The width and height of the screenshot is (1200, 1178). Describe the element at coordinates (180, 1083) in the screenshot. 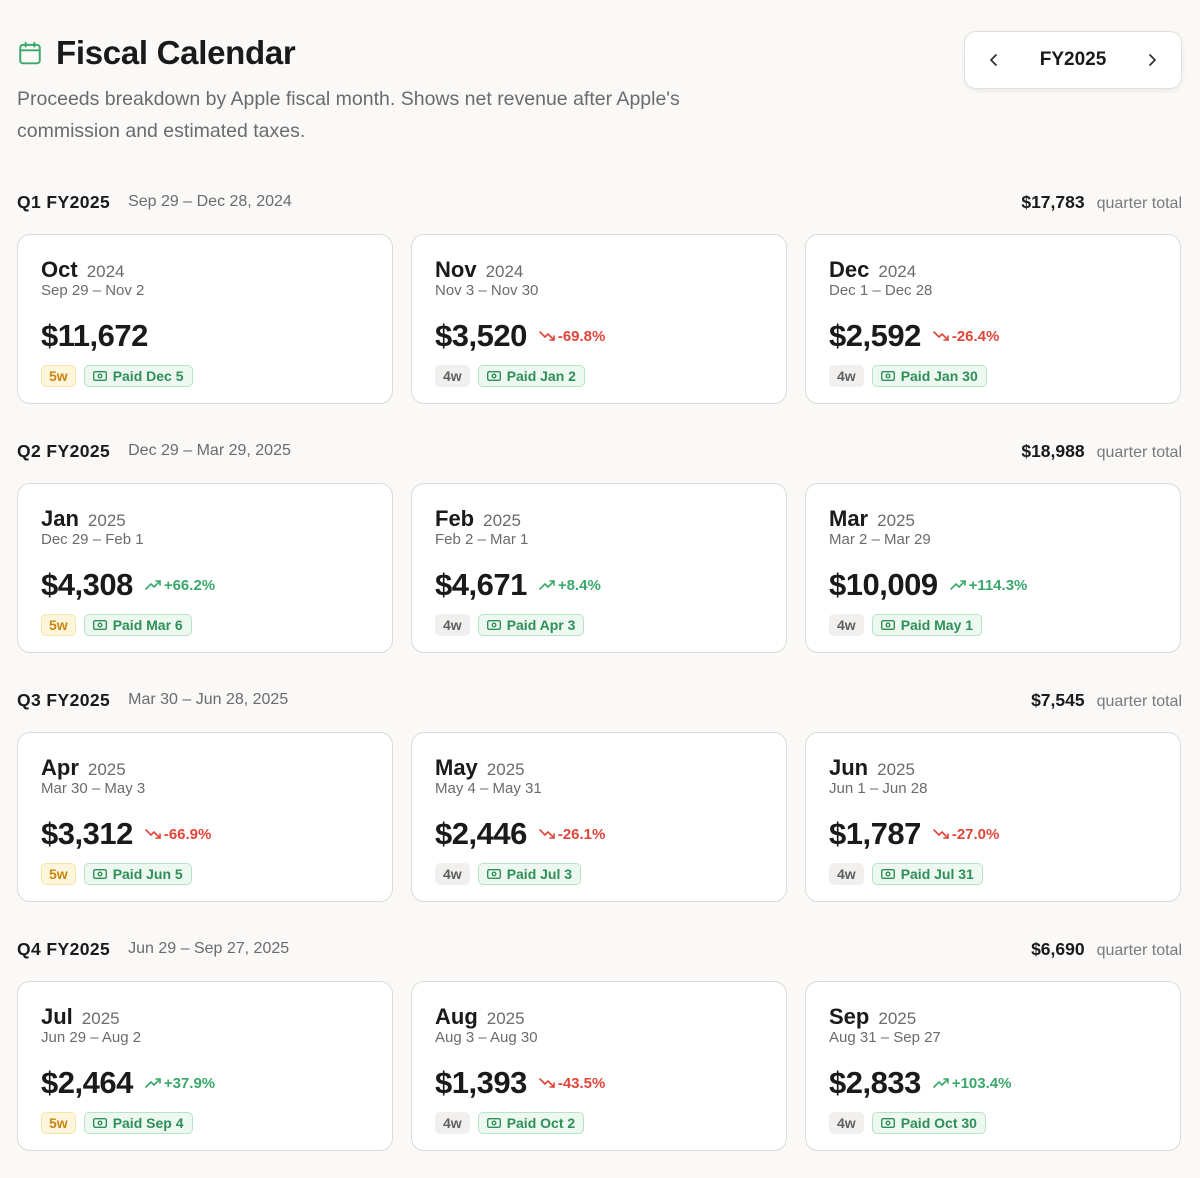

I see `change-indicator: +37.9%` at that location.